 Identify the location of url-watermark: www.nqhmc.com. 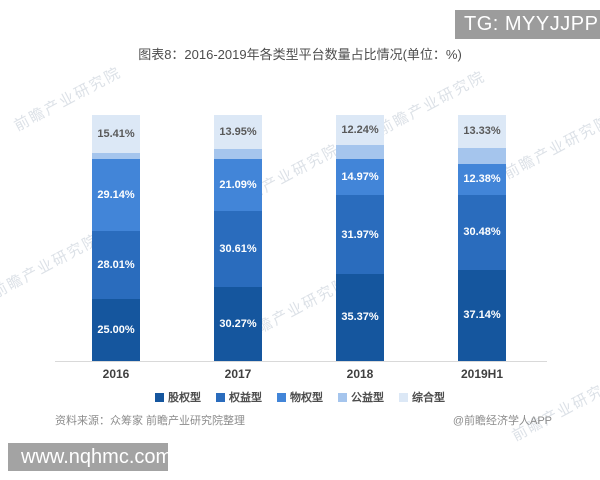
(90, 457).